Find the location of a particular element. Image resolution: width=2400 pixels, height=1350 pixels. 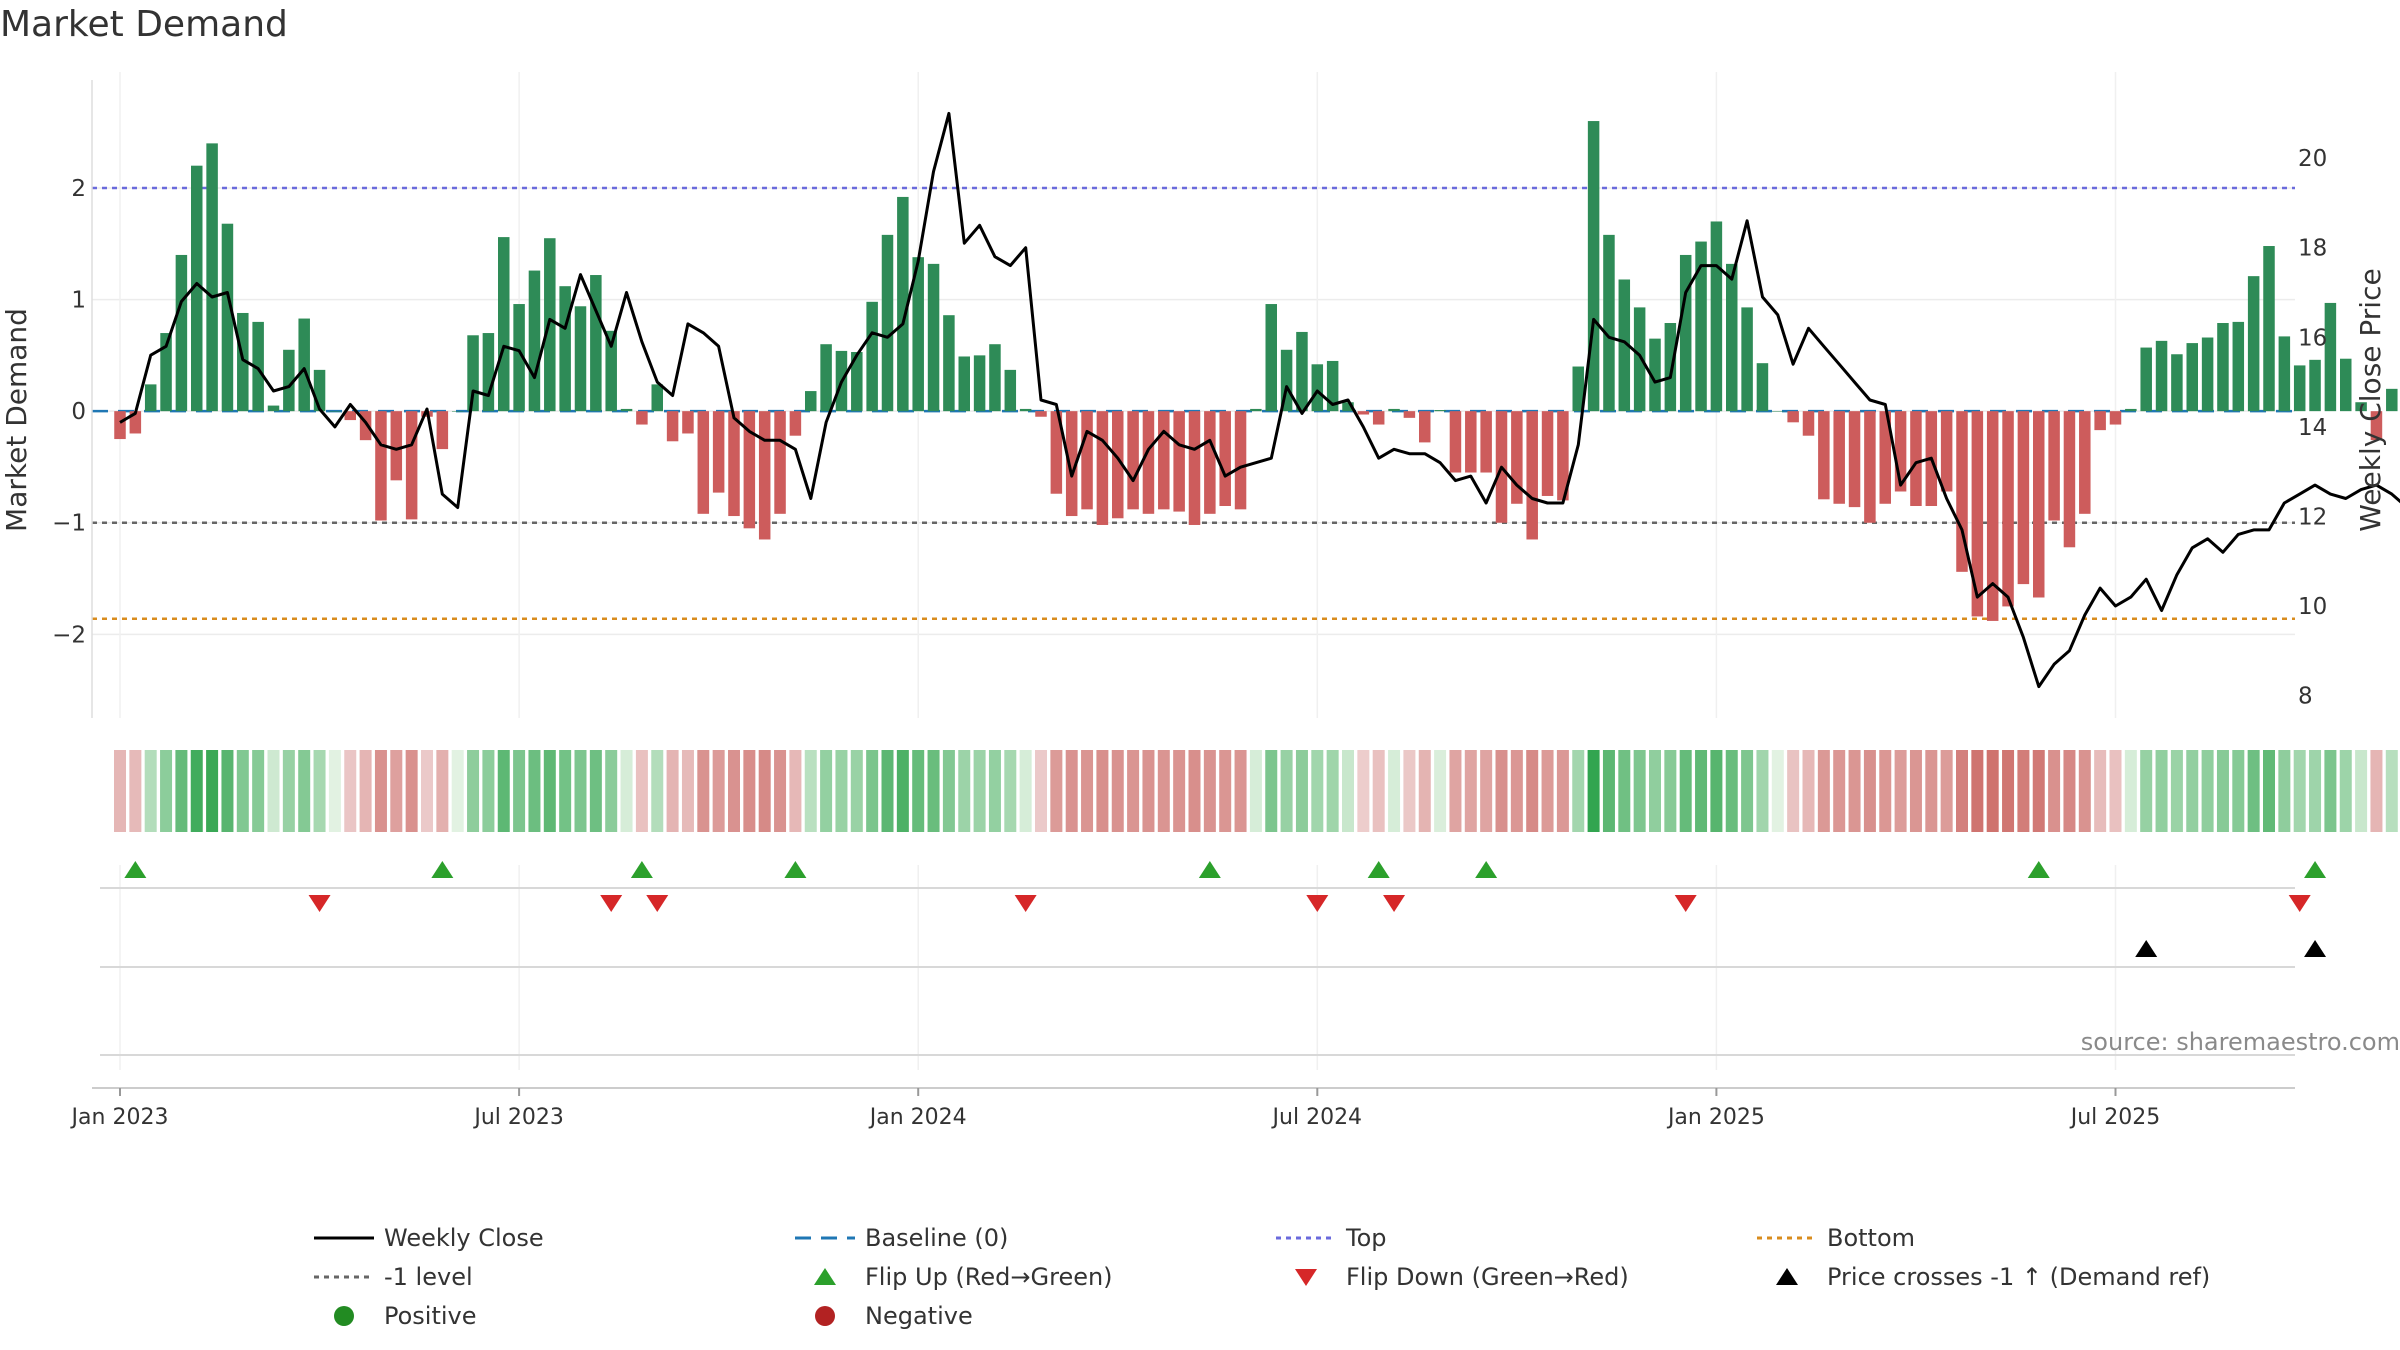

legend-item: Price crosses -1 ↑ (Demand ref) is located at coordinates (1993, 1277).